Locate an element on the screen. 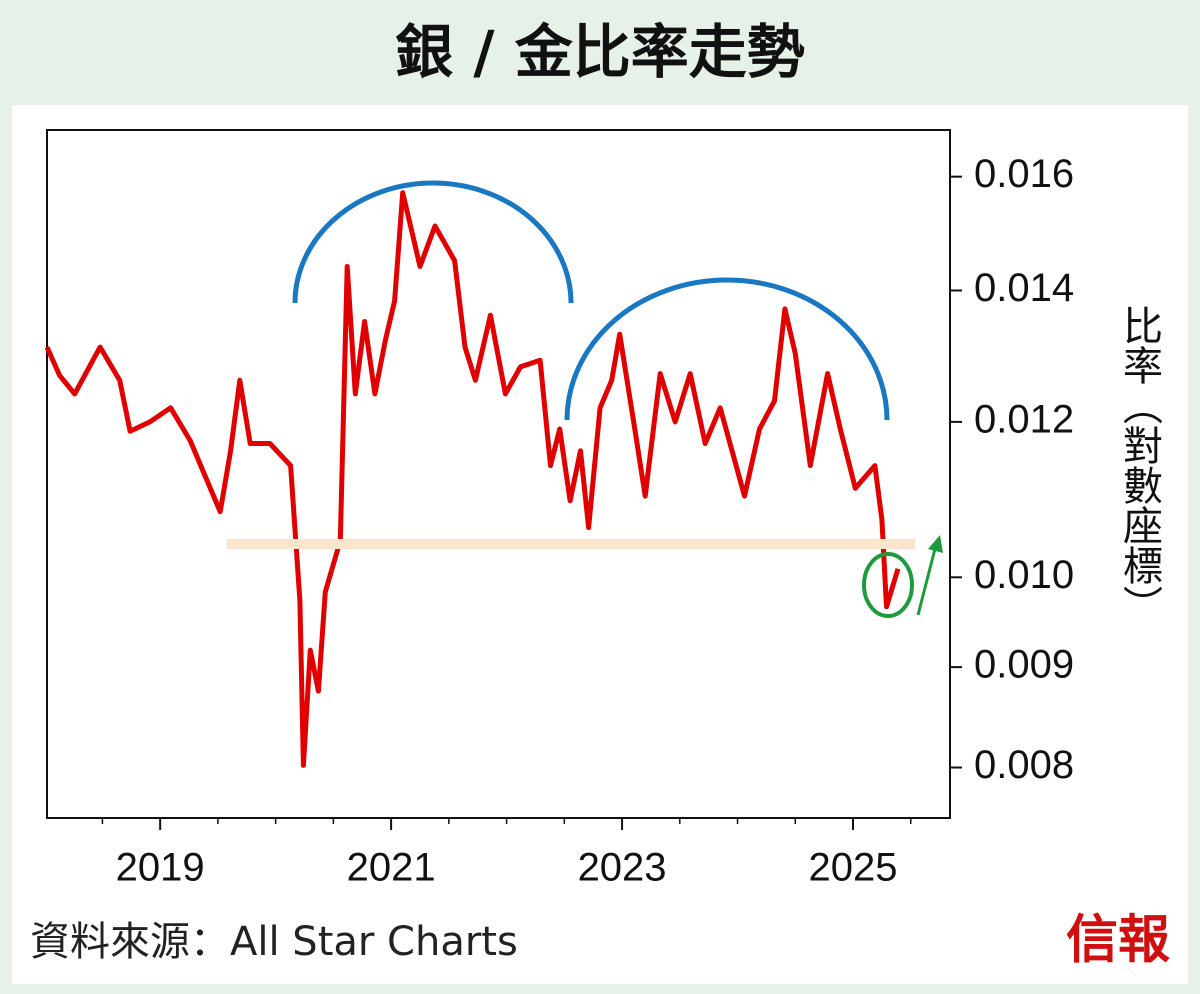 The height and width of the screenshot is (994, 1200). logo: 信報 is located at coordinates (1118, 940).